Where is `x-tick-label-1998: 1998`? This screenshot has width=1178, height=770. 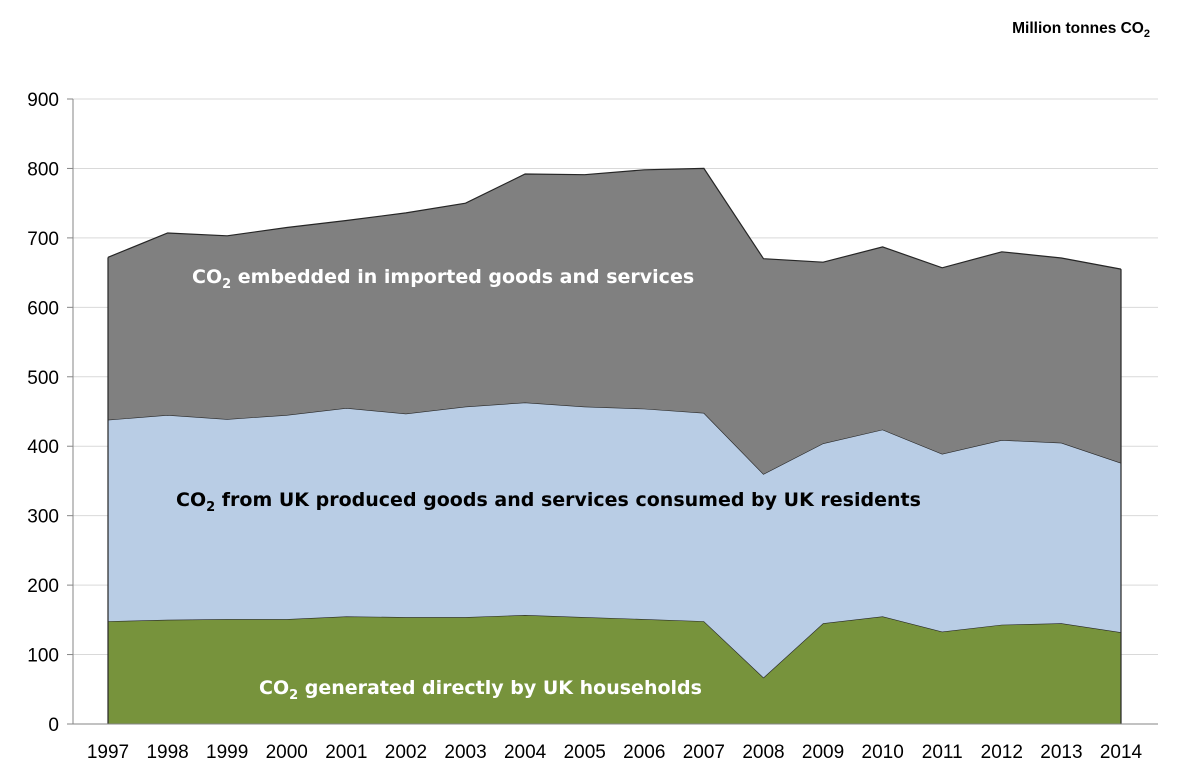 x-tick-label-1998: 1998 is located at coordinates (167, 752).